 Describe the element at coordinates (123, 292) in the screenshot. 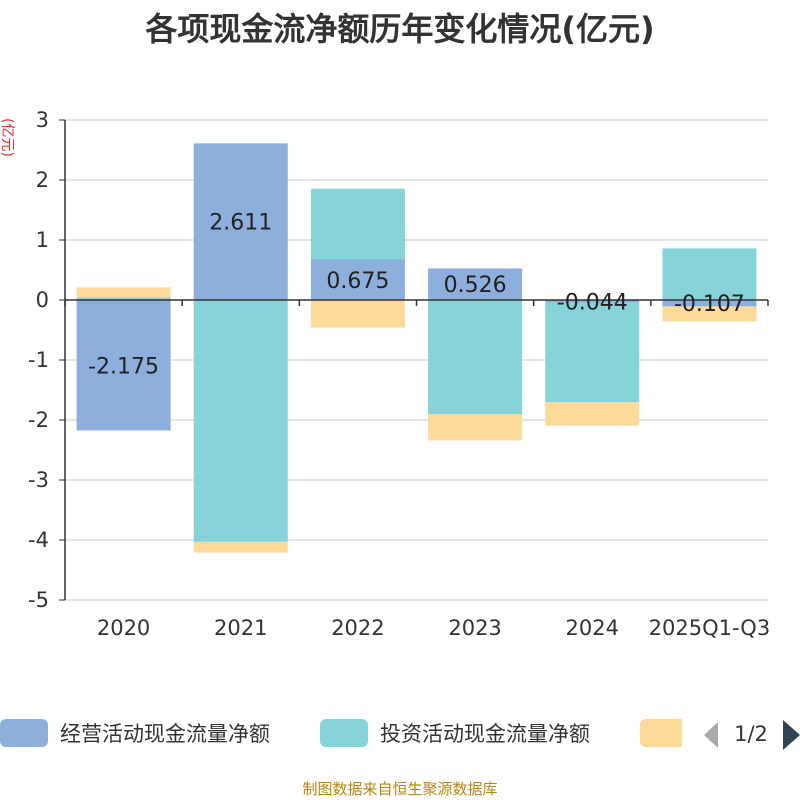

I see `bar-3-2020` at that location.